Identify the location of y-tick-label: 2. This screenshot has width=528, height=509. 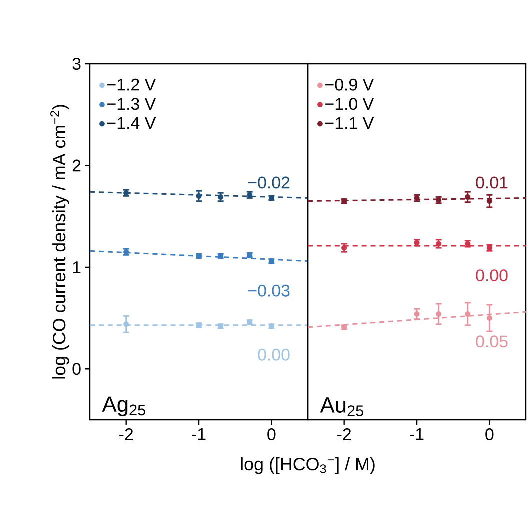
(76, 166).